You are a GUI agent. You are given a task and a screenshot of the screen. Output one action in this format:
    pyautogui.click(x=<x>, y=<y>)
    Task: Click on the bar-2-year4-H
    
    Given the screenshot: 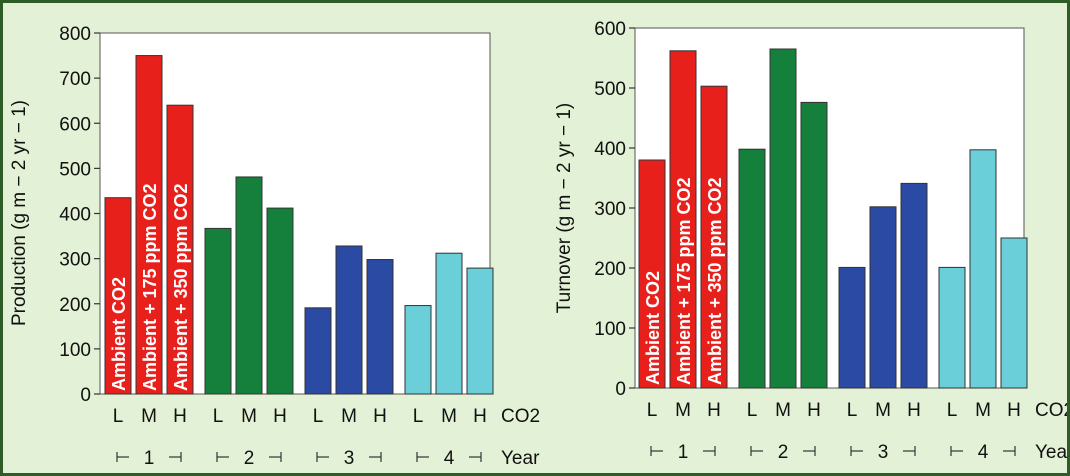 What is the action you would take?
    pyautogui.click(x=1014, y=313)
    